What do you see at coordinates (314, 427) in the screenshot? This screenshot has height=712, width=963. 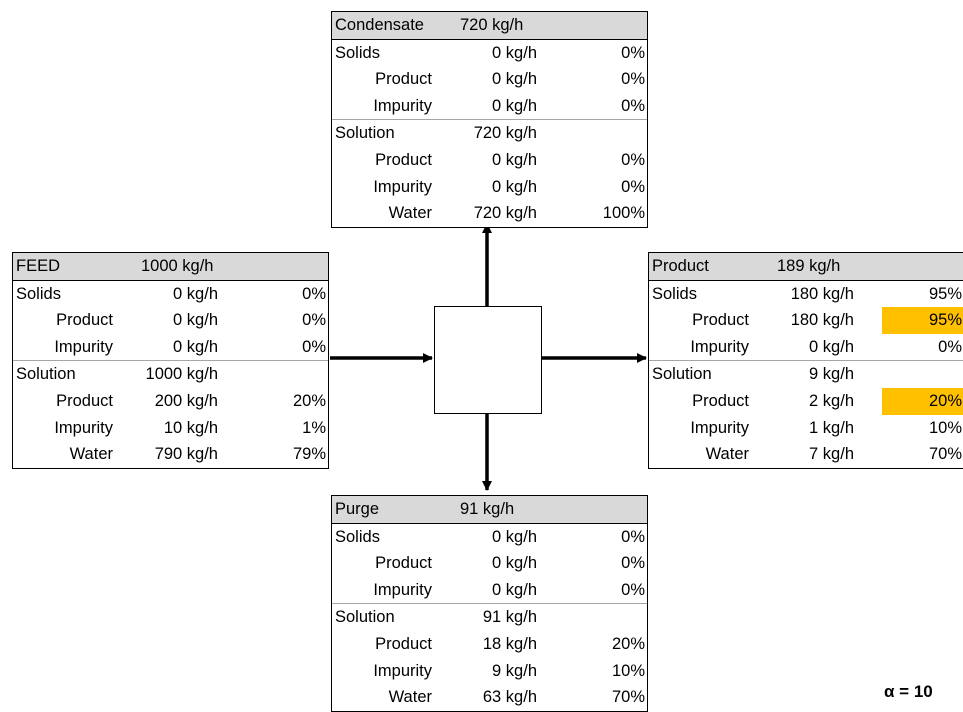 I see `row-percent: 1%` at bounding box center [314, 427].